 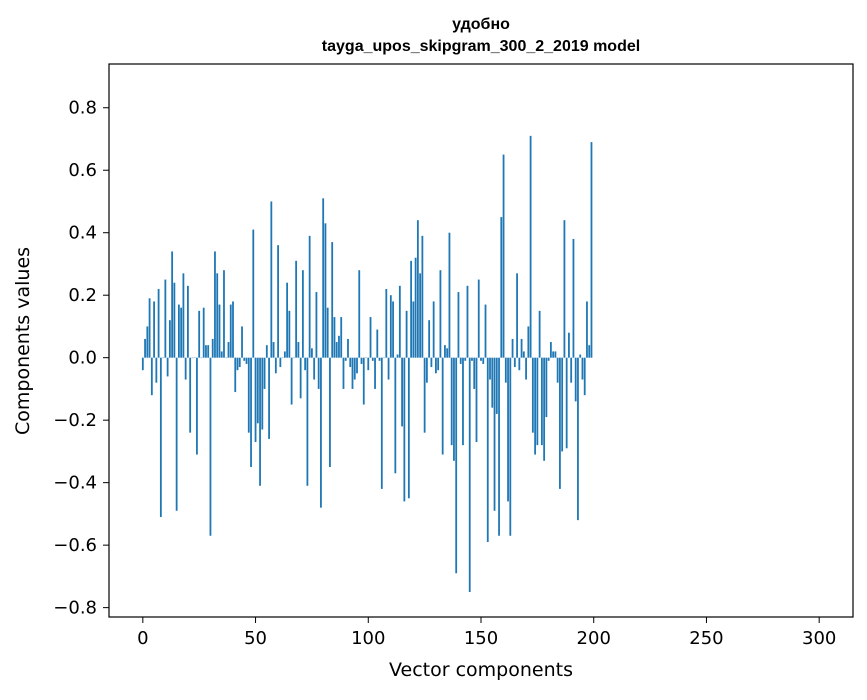 What do you see at coordinates (75, 420) in the screenshot?
I see `y-tick-label: −0.2` at bounding box center [75, 420].